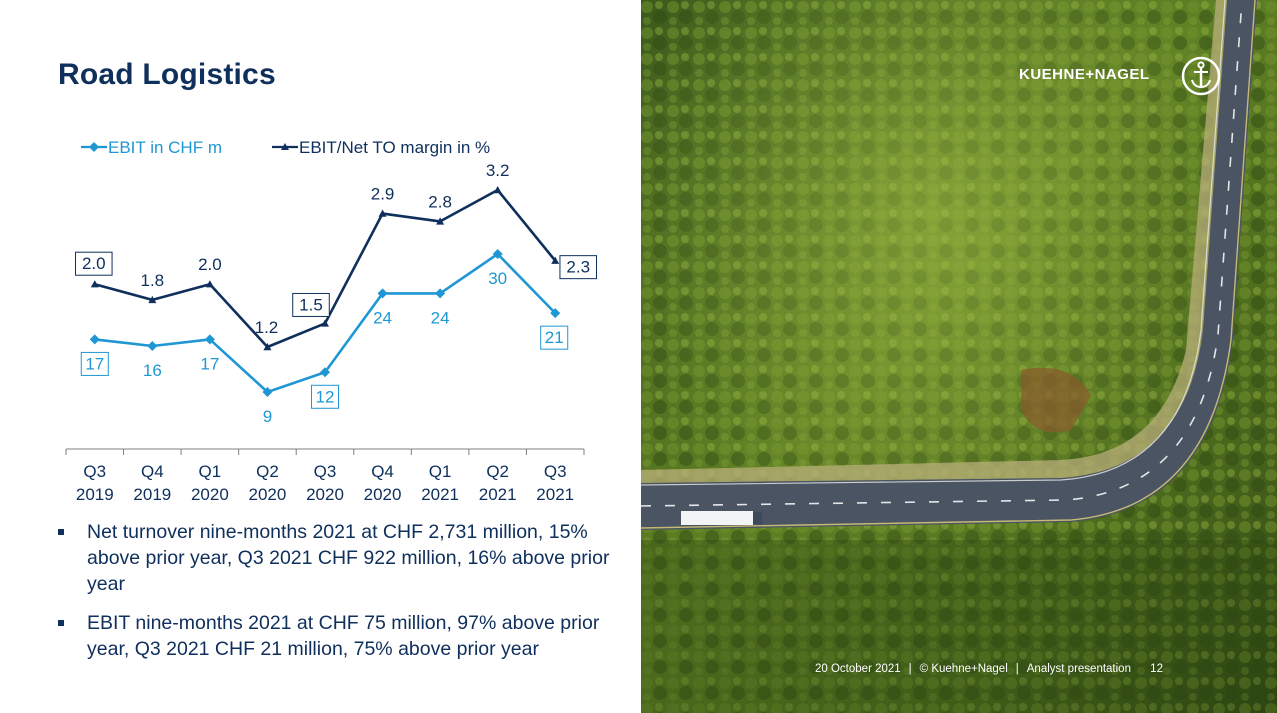  I want to click on legend-diamond-icon, so click(94, 147).